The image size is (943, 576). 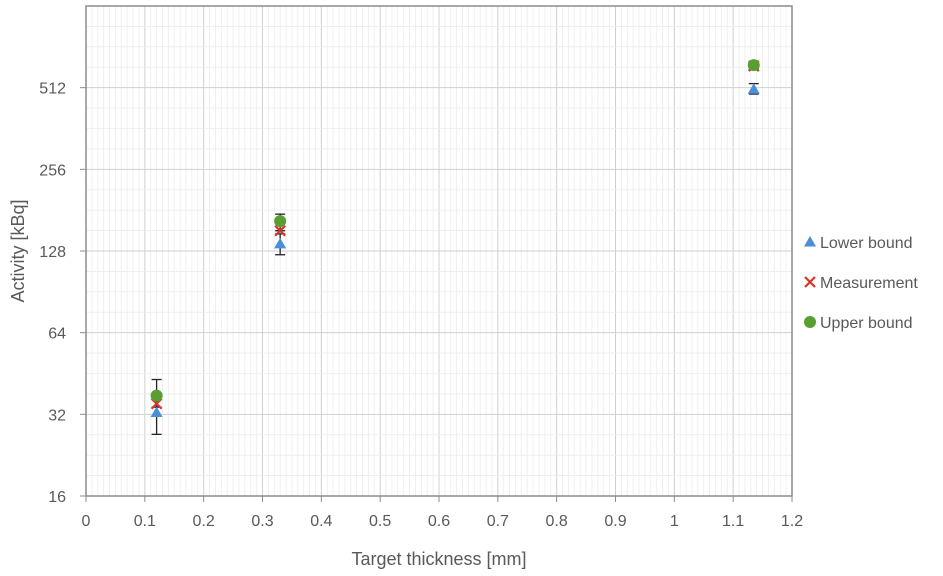 What do you see at coordinates (810, 322) in the screenshot?
I see `legend-marker-upper-bound` at bounding box center [810, 322].